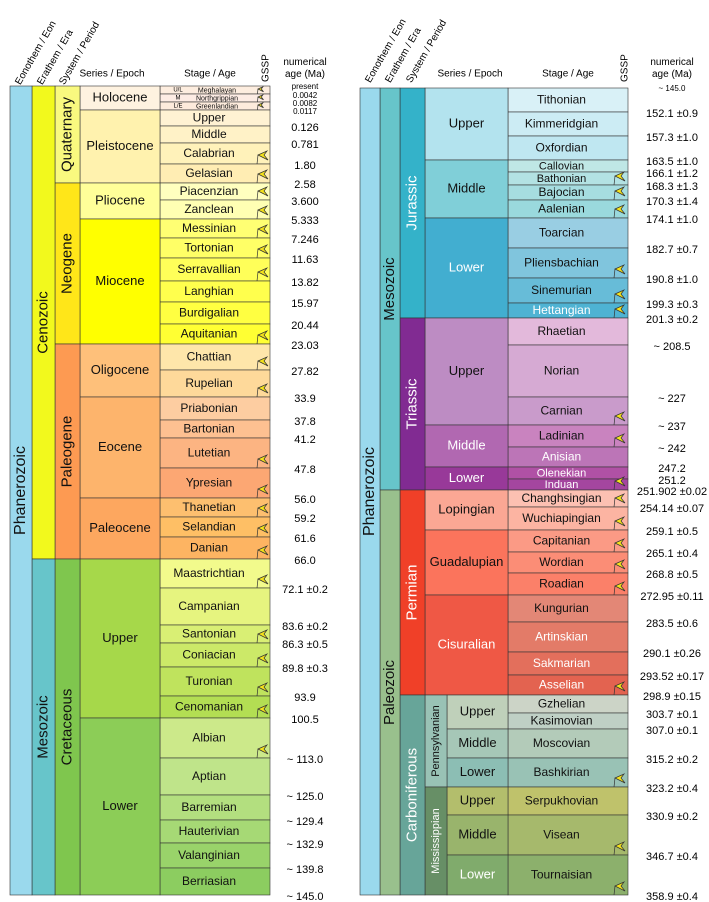  Describe the element at coordinates (672, 677) in the screenshot. I see `age-label: 293.52 ±0.17` at that location.